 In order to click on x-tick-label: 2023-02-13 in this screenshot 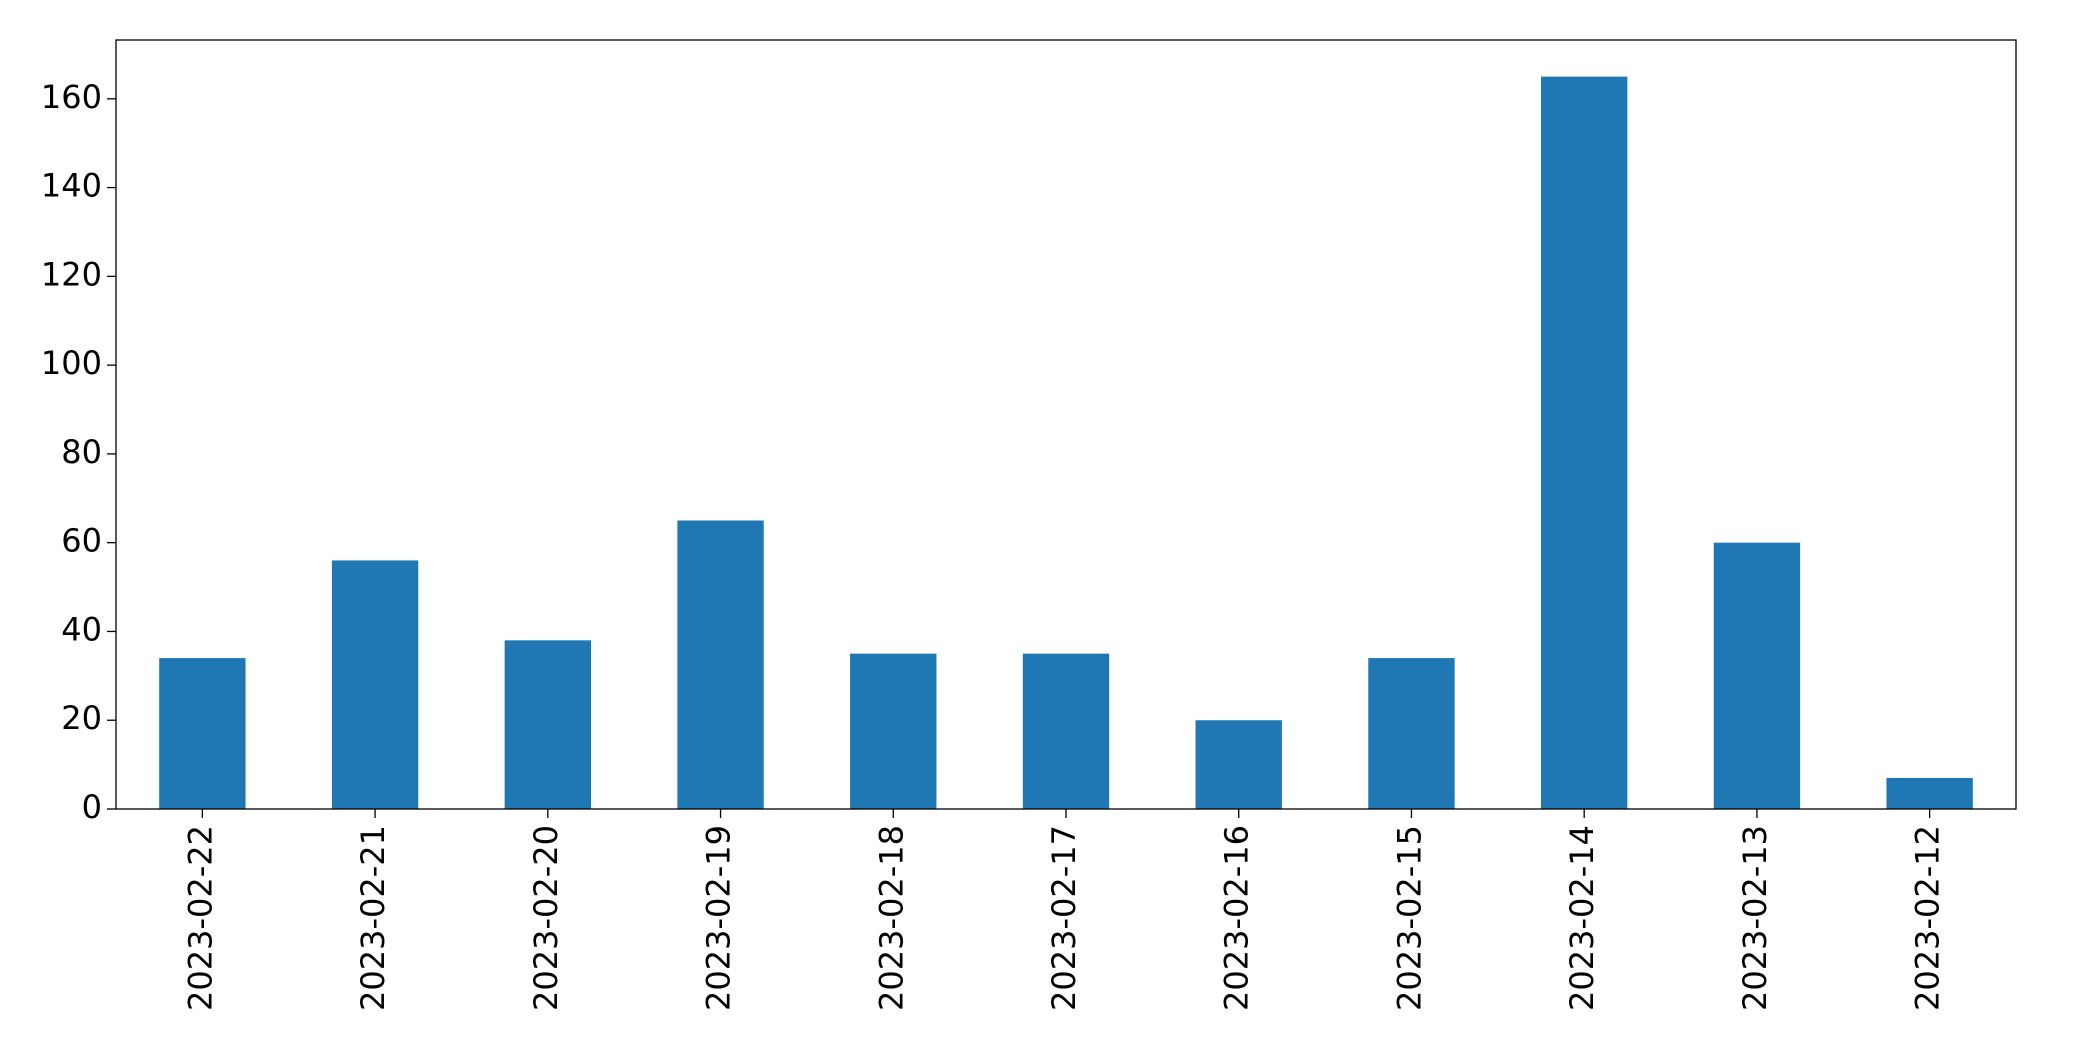, I will do `click(1755, 918)`.